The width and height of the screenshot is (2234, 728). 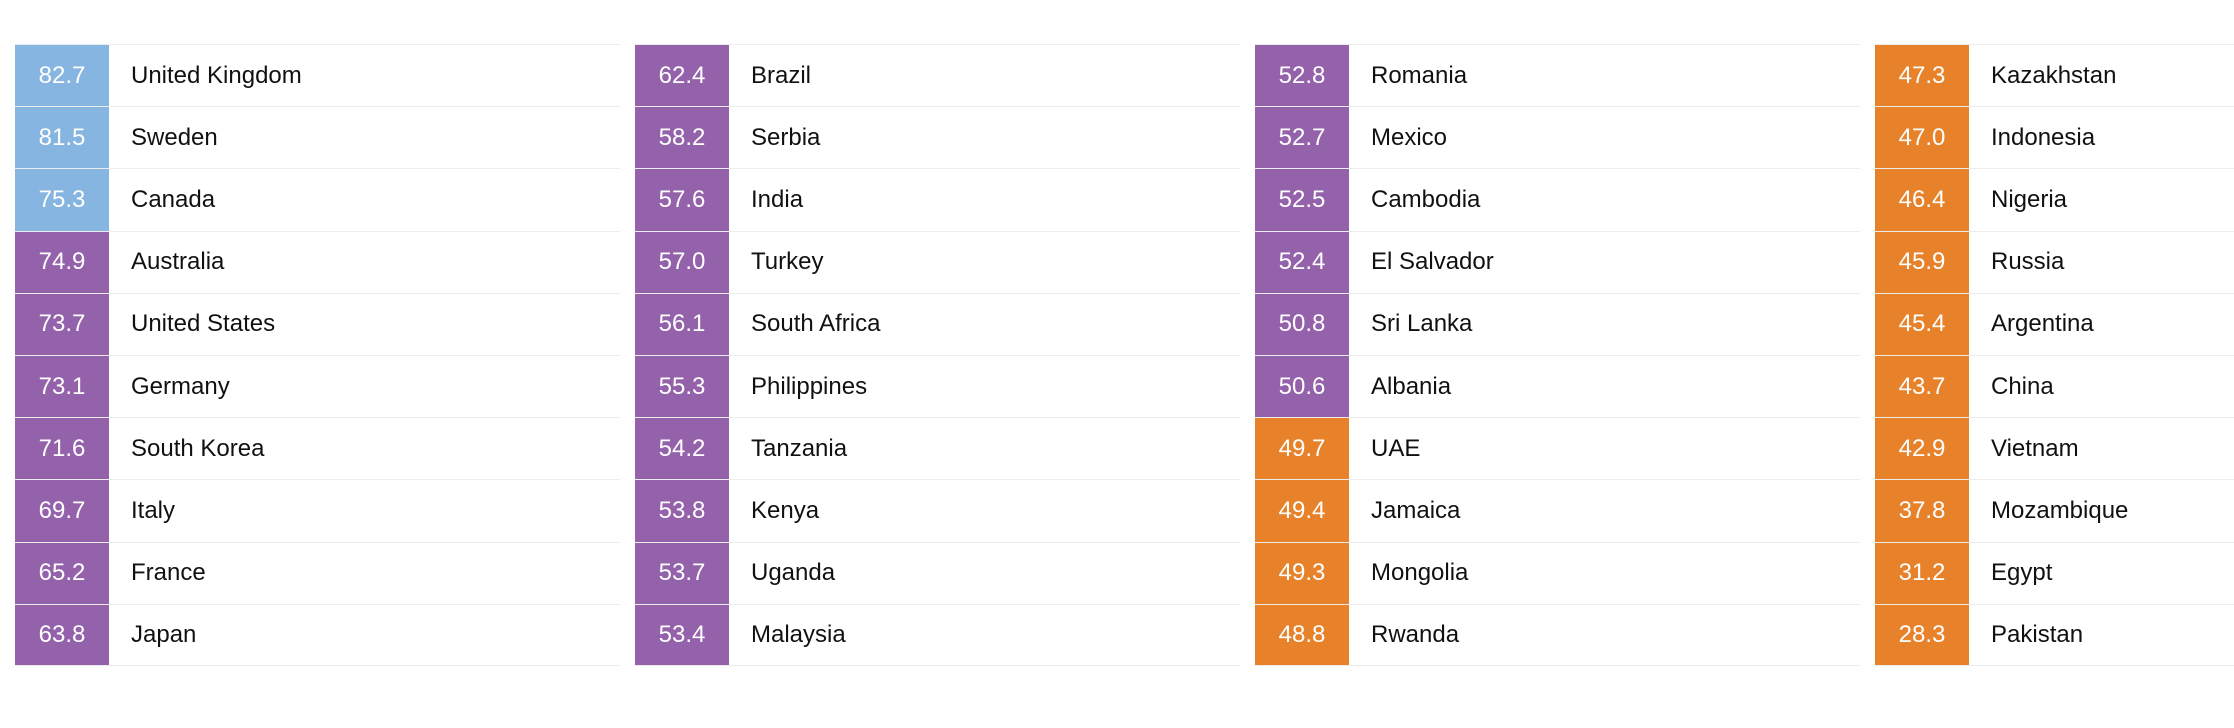 What do you see at coordinates (1557, 261) in the screenshot?
I see `table-row: 52.4 El Salvador` at bounding box center [1557, 261].